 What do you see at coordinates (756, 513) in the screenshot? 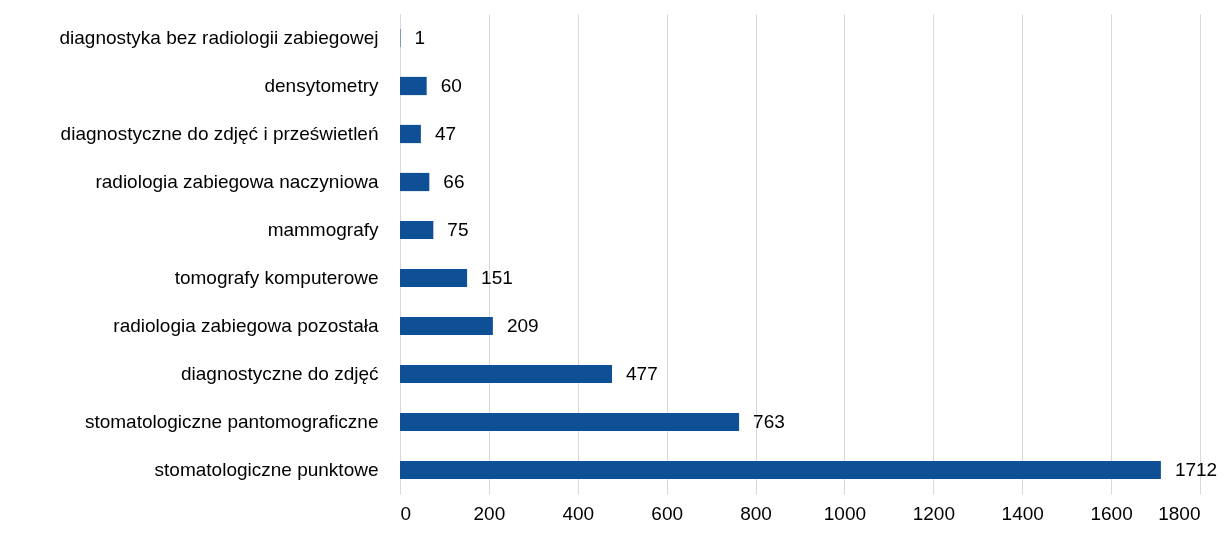
I see `x-tick-label: 800` at bounding box center [756, 513].